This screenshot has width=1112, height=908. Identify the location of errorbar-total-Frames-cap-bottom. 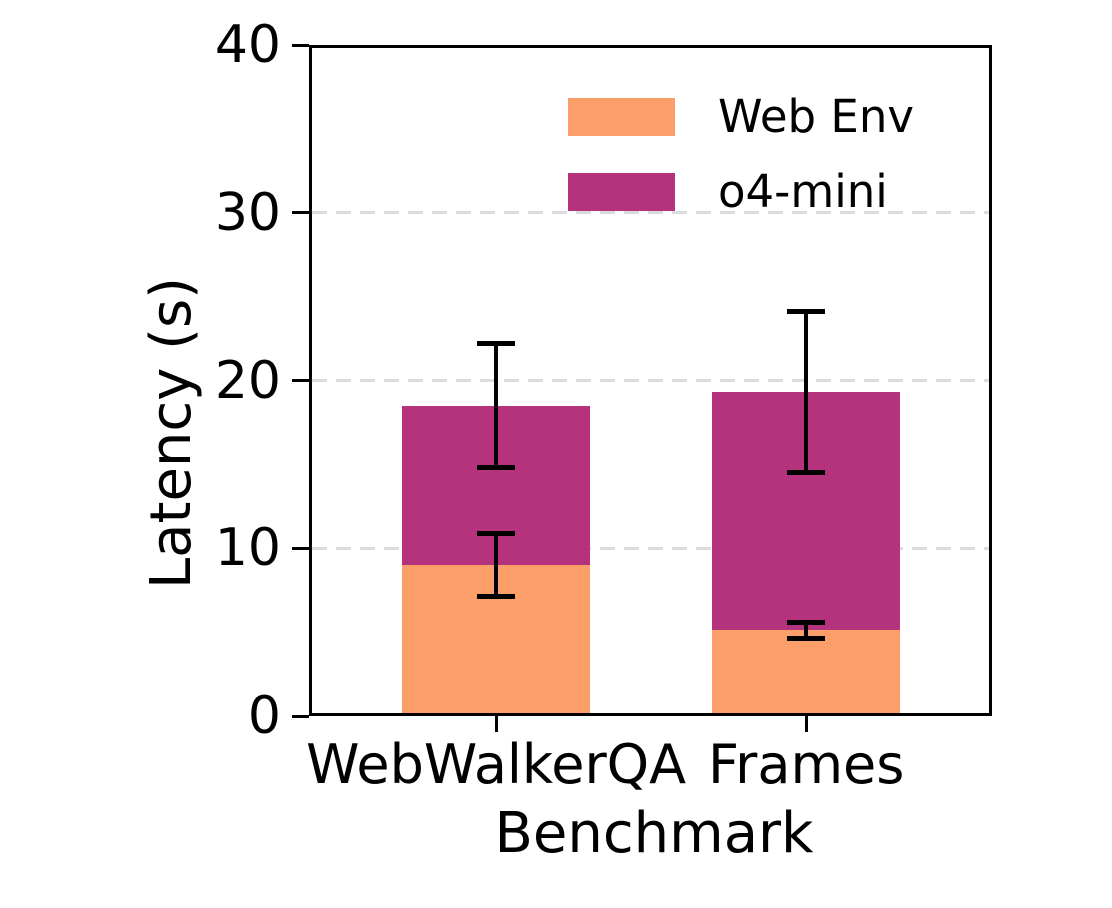
(806, 473).